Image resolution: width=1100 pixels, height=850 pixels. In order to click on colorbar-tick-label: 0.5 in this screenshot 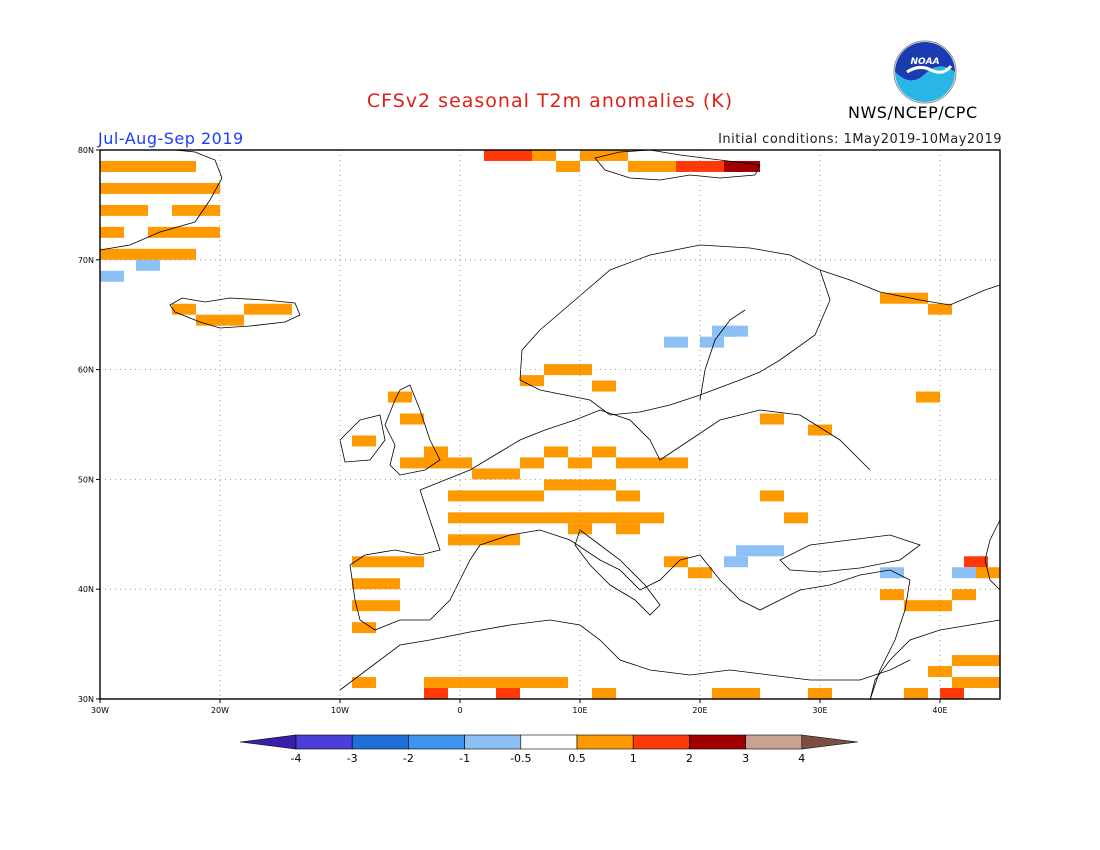, I will do `click(577, 758)`.